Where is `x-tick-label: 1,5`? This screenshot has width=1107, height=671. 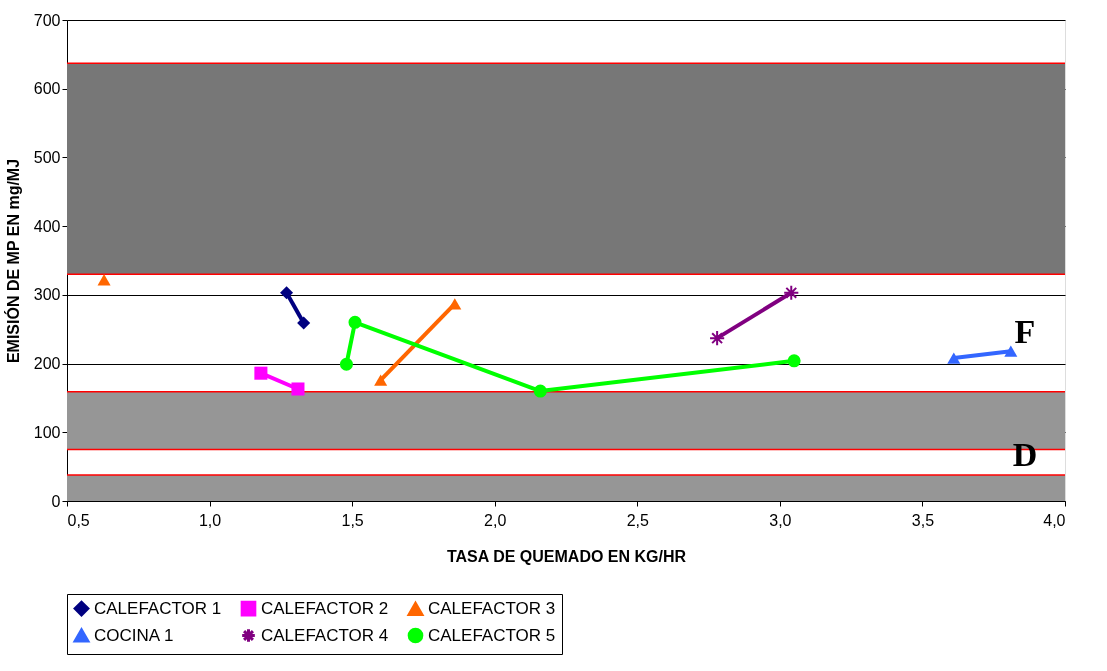 x-tick-label: 1,5 is located at coordinates (352, 520).